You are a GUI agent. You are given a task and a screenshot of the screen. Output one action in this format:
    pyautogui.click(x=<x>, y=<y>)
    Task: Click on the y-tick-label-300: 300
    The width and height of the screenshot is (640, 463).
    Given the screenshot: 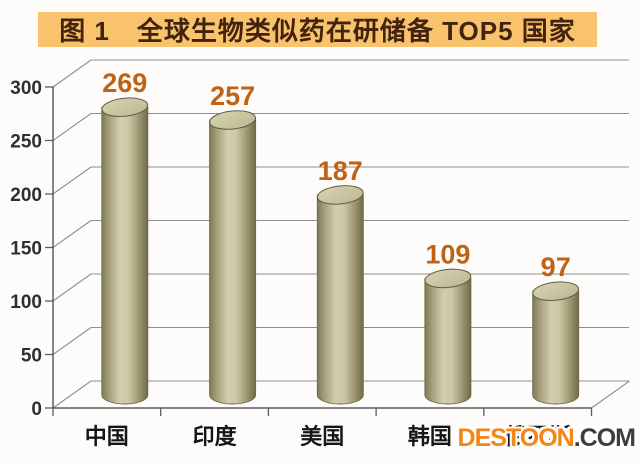 What is the action you would take?
    pyautogui.click(x=26, y=88)
    